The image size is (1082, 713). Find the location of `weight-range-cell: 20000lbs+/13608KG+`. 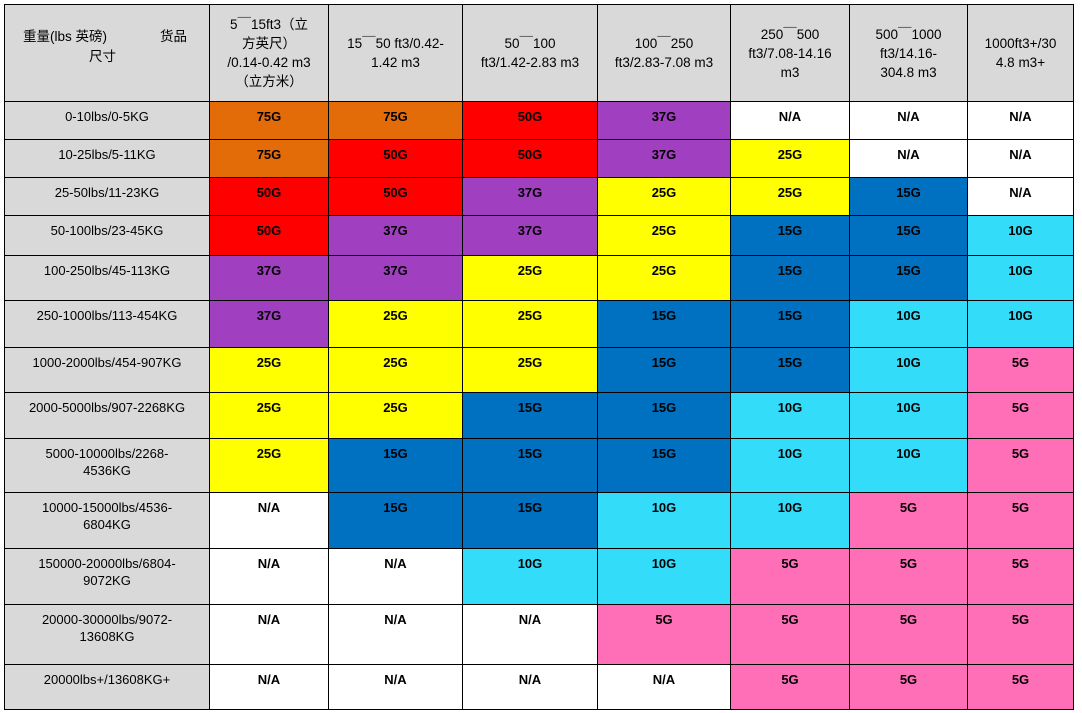

weight-range-cell: 20000lbs+/13608KG+ is located at coordinates (107, 687).